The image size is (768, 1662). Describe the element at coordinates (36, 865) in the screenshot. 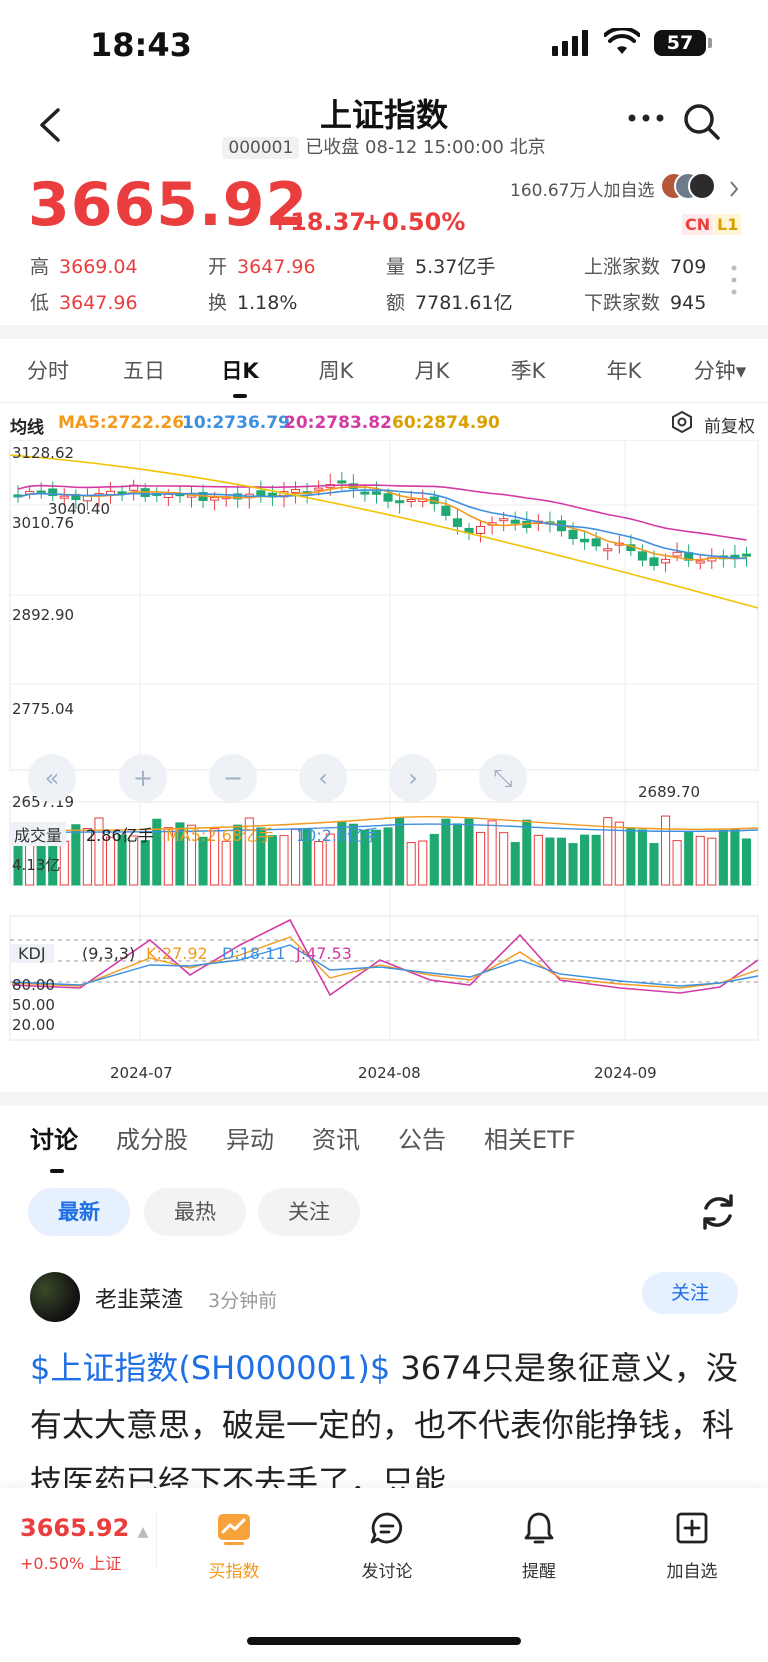

I see `volume-max: 4.13亿` at that location.